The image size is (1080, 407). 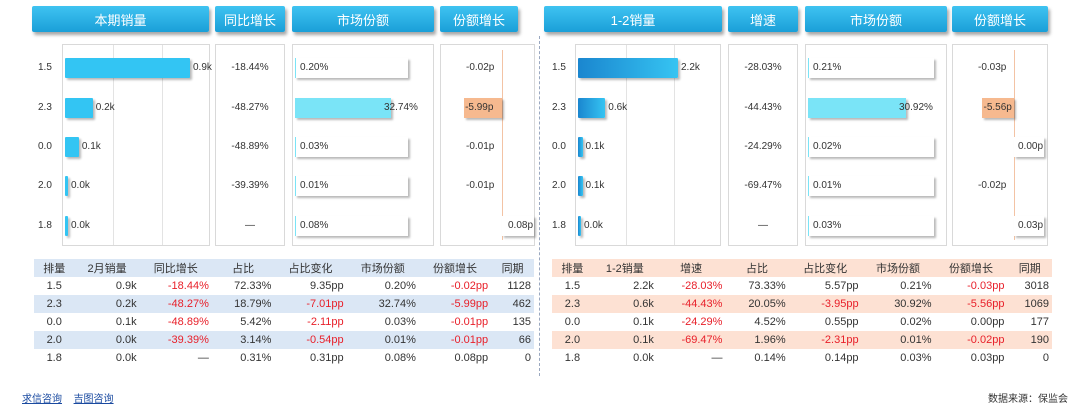 What do you see at coordinates (674, 145) in the screenshot?
I see `right-sales-grid` at bounding box center [674, 145].